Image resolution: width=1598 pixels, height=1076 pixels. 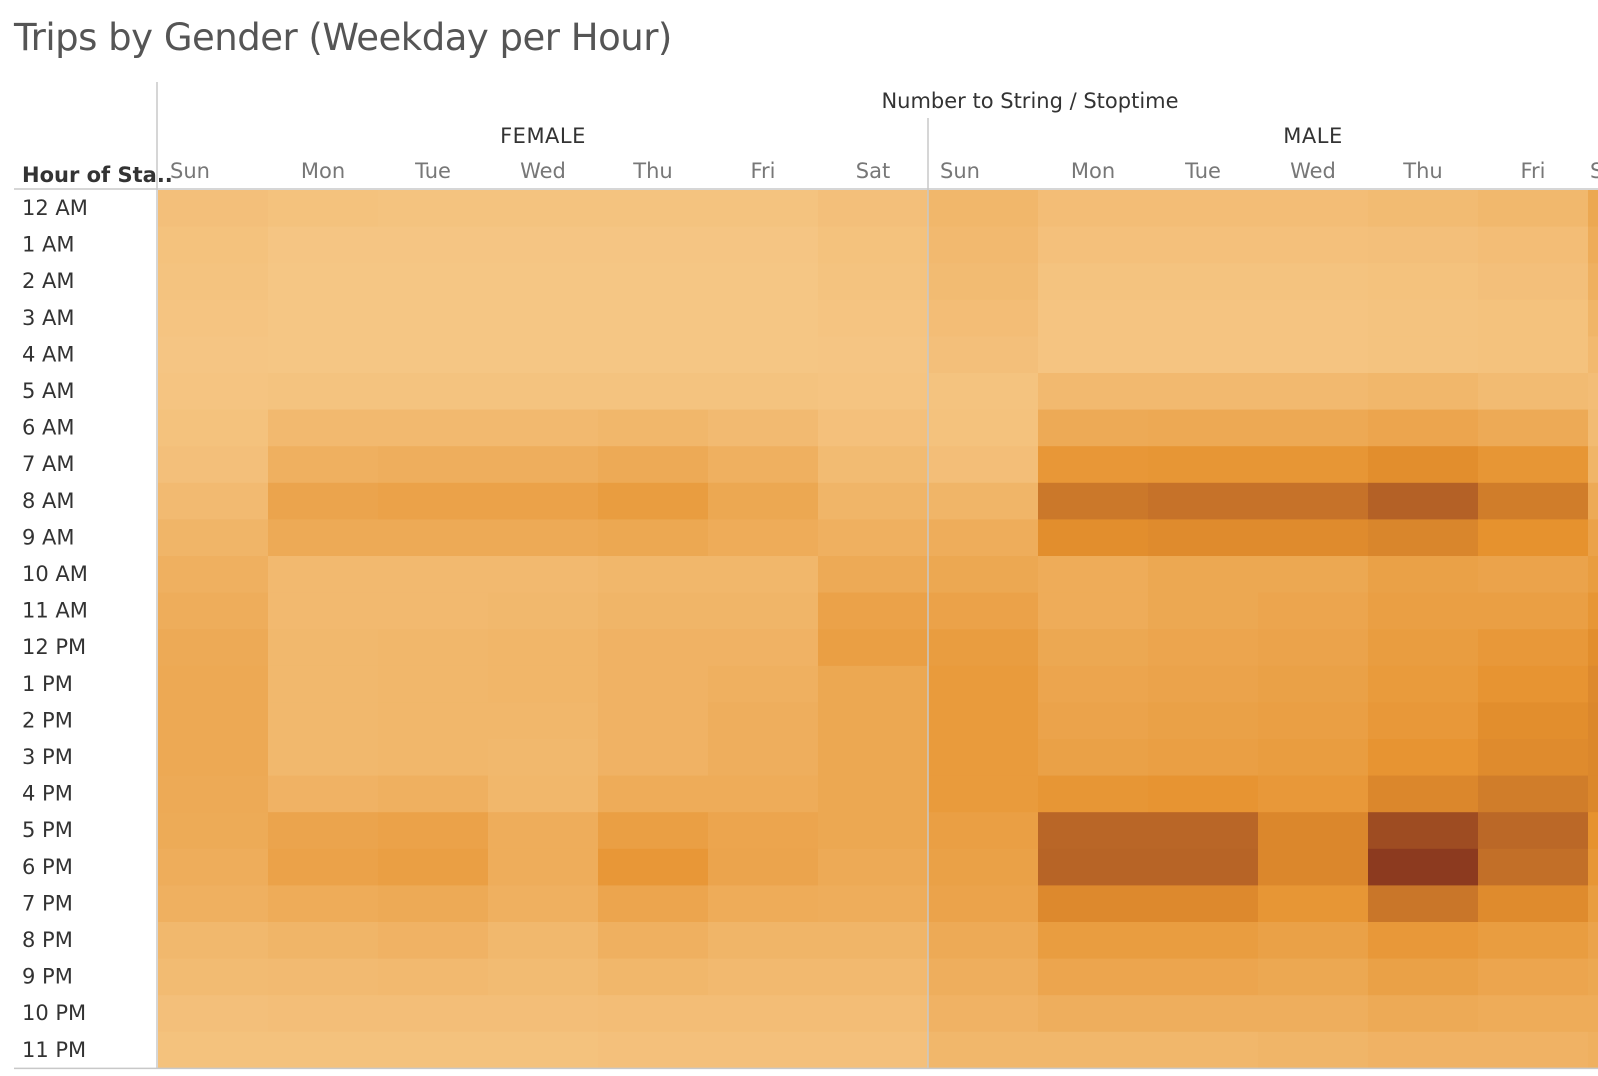 What do you see at coordinates (543, 758) in the screenshot?
I see `cell-female-wed-3pm` at bounding box center [543, 758].